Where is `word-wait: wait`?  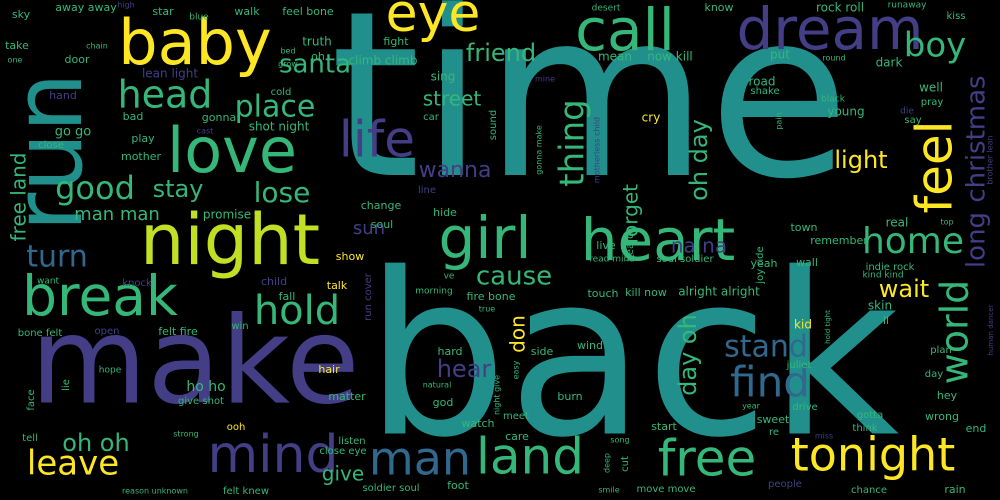 word-wait: wait is located at coordinates (904, 289).